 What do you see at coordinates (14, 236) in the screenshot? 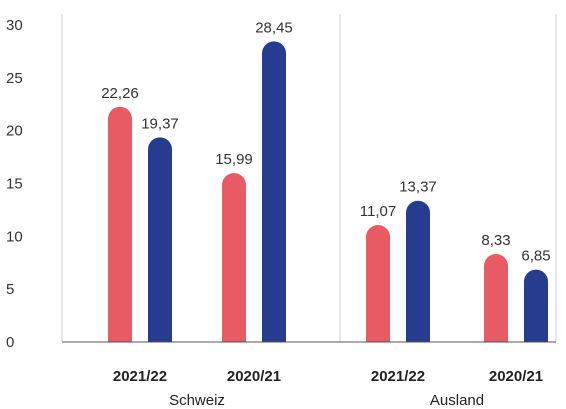
I see `y-tick-label: 10` at bounding box center [14, 236].